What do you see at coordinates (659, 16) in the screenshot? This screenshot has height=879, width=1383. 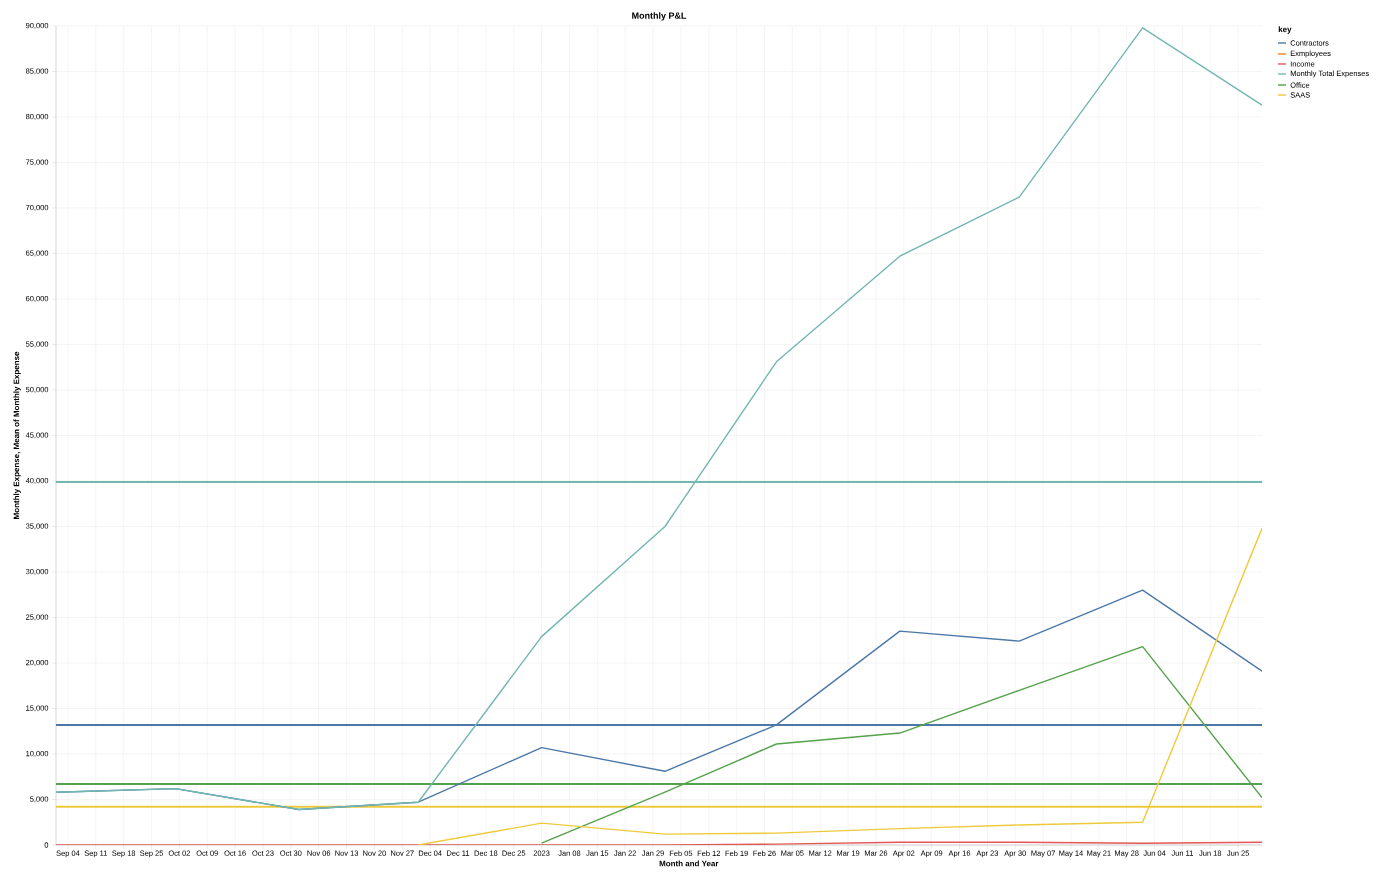 I see `chart-title: Monthly P&L` at bounding box center [659, 16].